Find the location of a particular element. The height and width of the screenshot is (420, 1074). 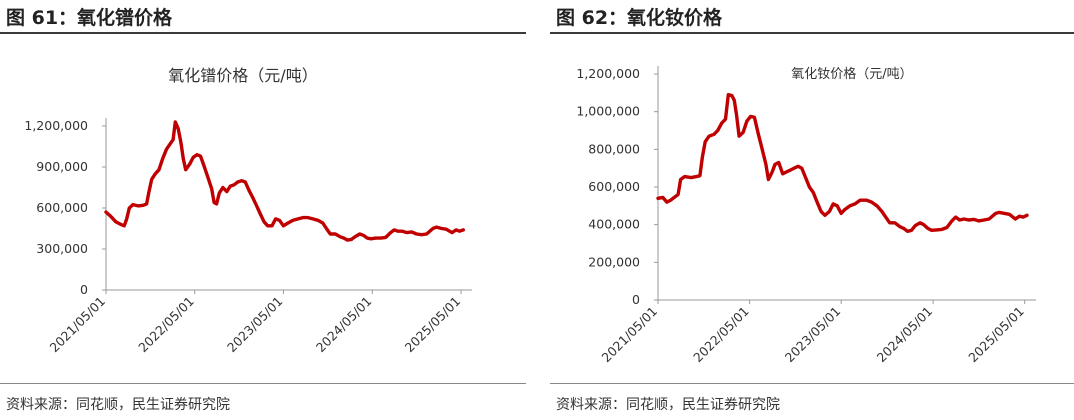

y-tick-label: 800,000 is located at coordinates (614, 148).